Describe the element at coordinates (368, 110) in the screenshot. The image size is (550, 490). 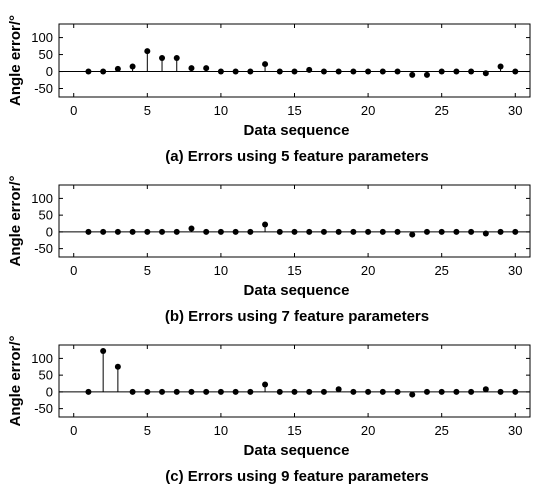
I see `x-tick-label-a: 20` at that location.